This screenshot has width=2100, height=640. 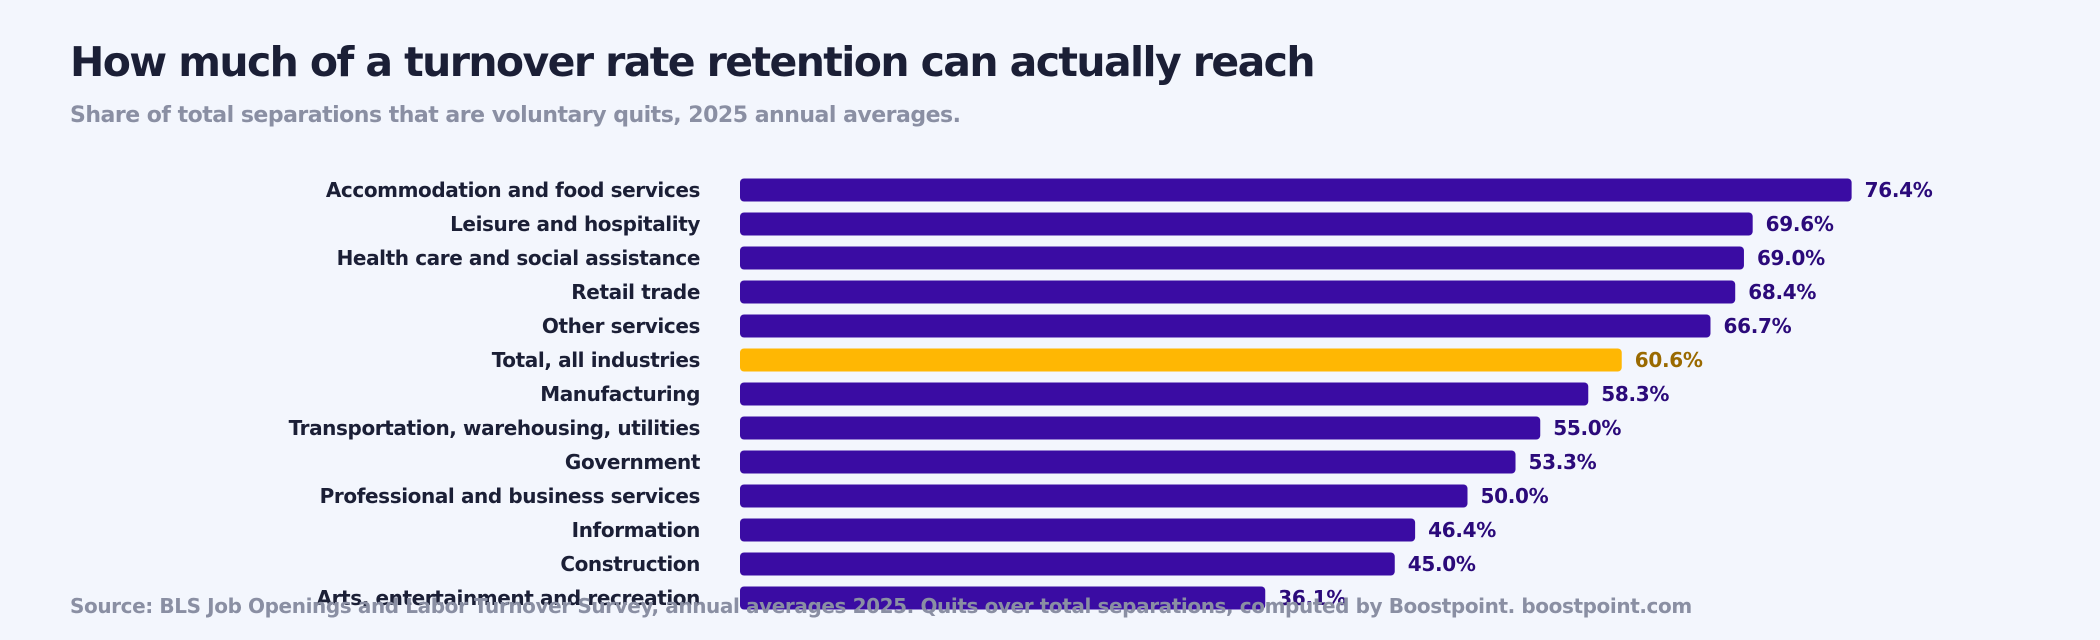 I want to click on value-label: 76.4%, so click(x=1899, y=190).